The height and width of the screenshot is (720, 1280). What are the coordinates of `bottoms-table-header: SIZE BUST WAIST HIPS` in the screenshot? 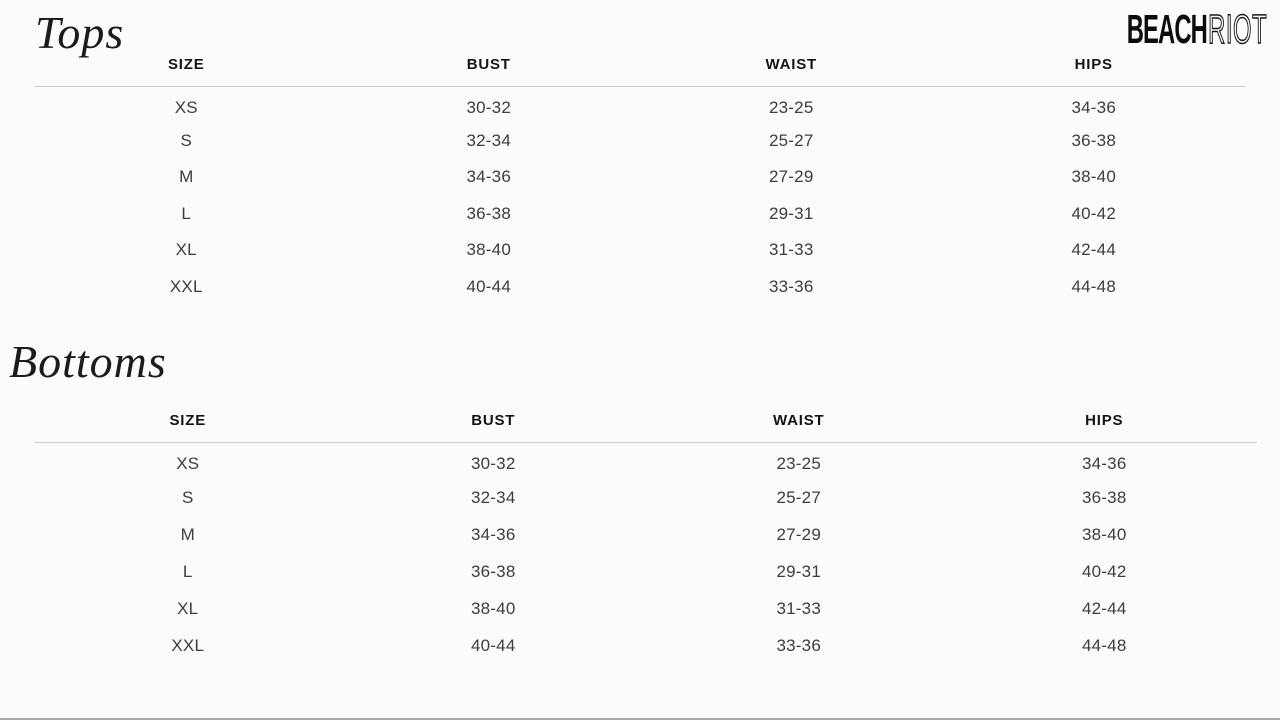 It's located at (646, 421).